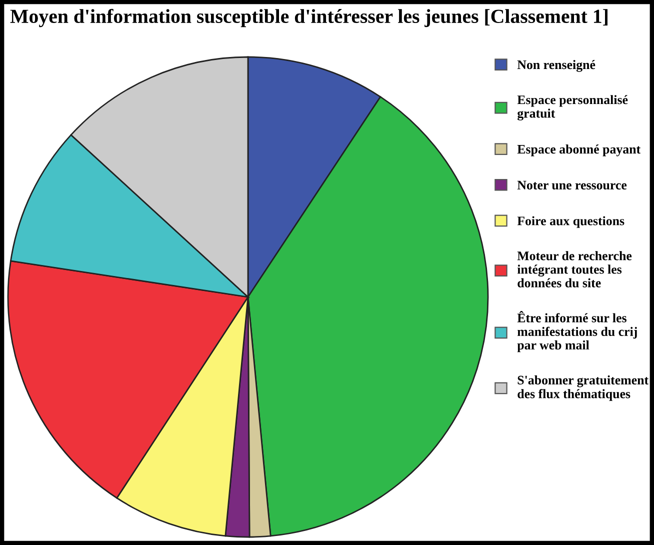 The image size is (654, 545). Describe the element at coordinates (572, 185) in the screenshot. I see `legend-label: Noter une ressource` at that location.